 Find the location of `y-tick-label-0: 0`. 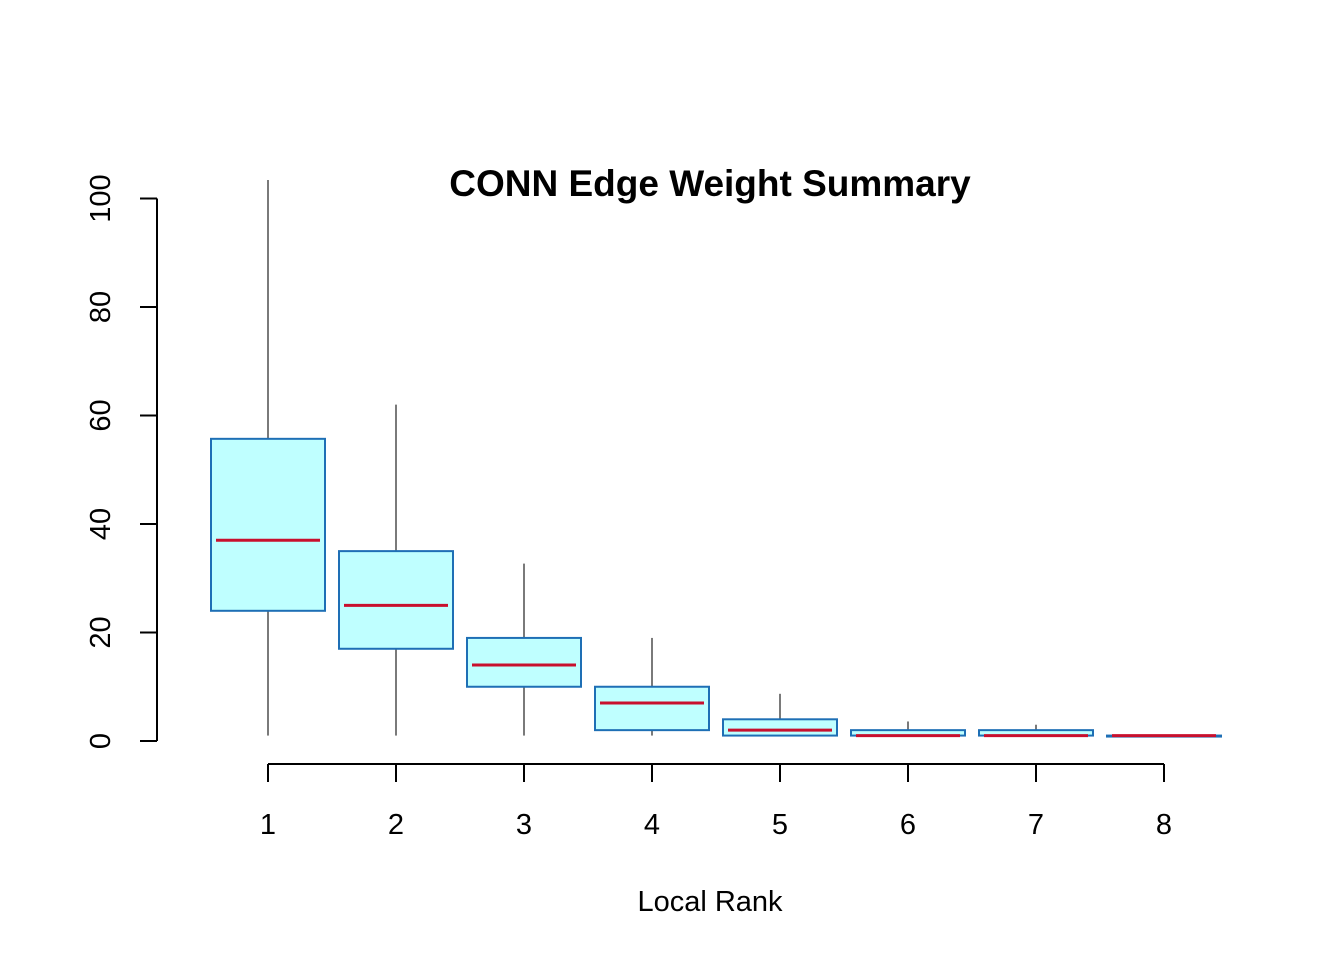

y-tick-label-0: 0 is located at coordinates (101, 741).